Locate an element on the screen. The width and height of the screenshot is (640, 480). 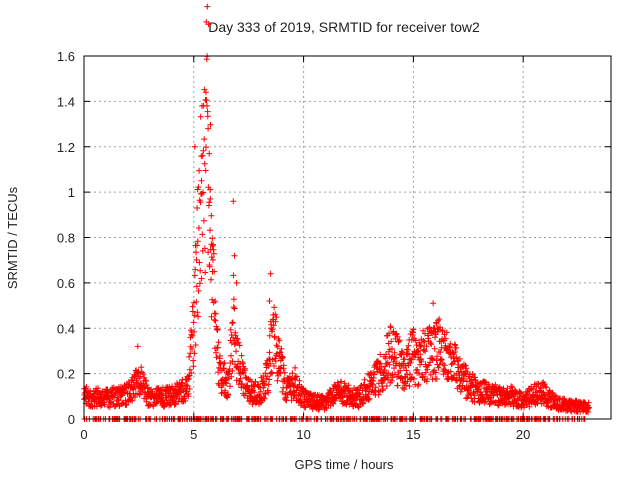
y-tick-label: 0 is located at coordinates (71, 419).